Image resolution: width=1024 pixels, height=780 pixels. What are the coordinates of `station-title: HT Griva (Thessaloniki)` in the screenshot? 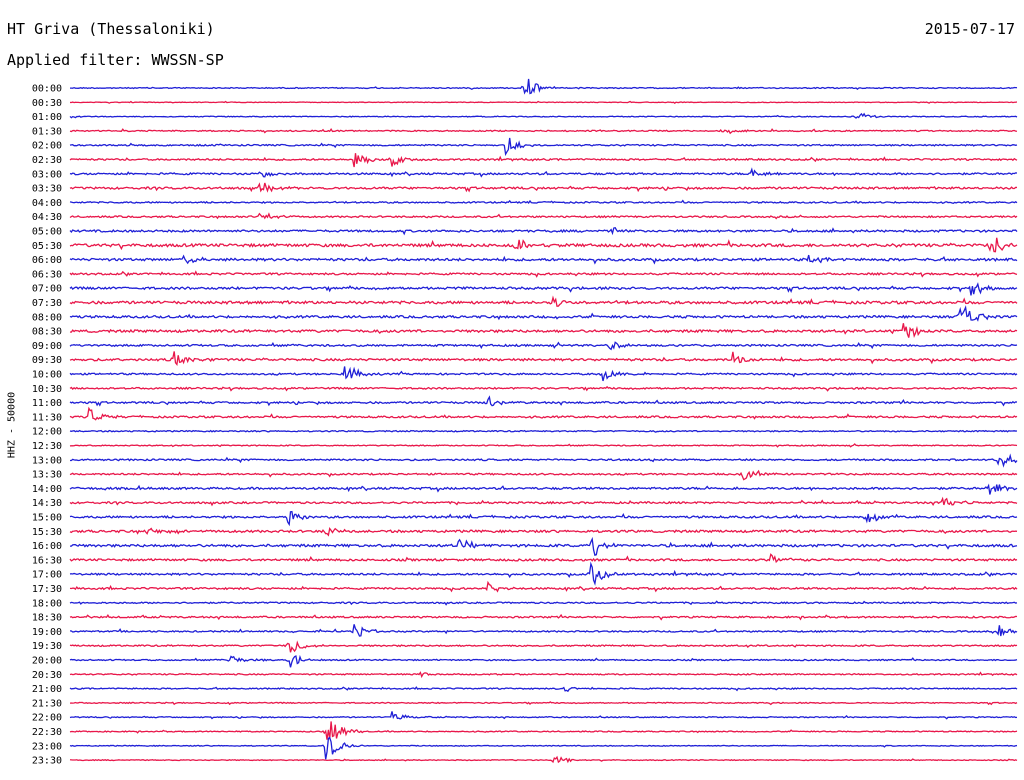 It's located at (111, 29).